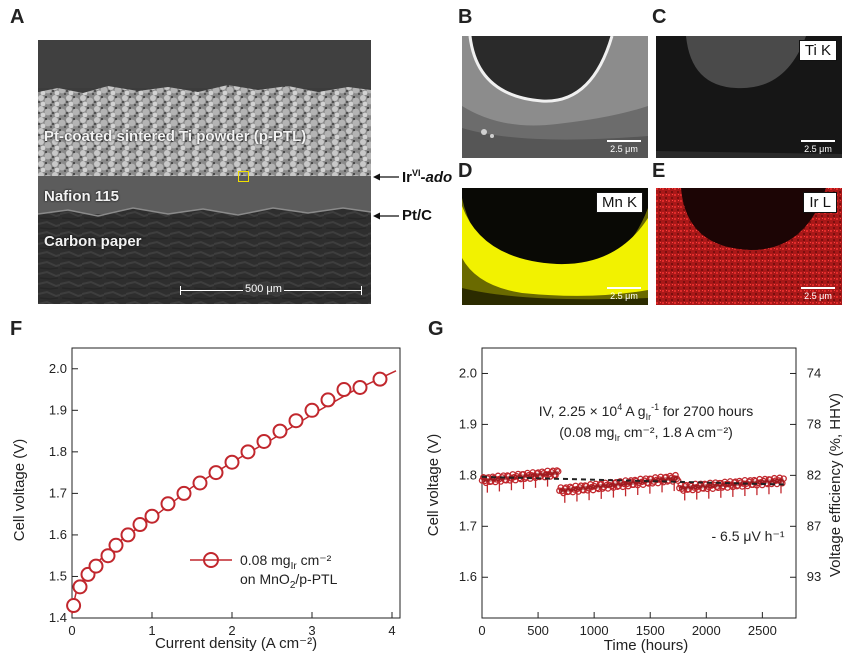 The width and height of the screenshot is (854, 663). What do you see at coordinates (465, 17) in the screenshot?
I see `panel-label-b: B` at bounding box center [465, 17].